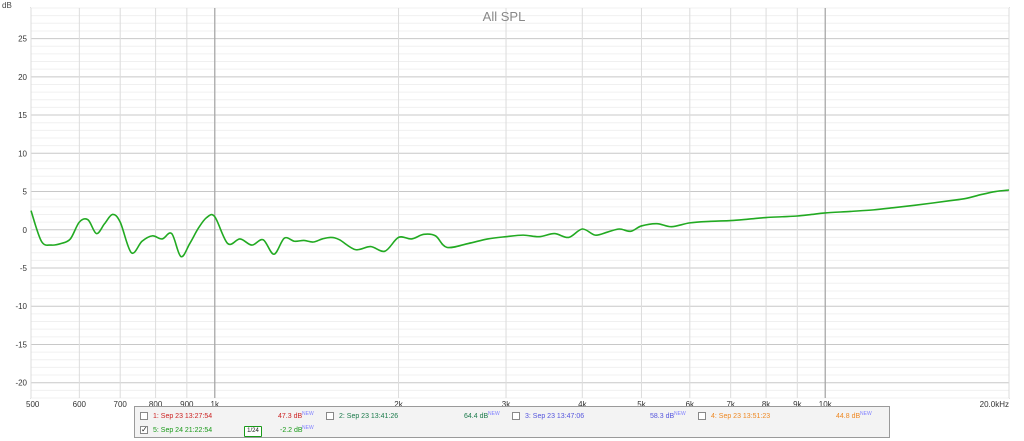 The width and height of the screenshot is (1024, 441). I want to click on legend-value-2: 64.4 dB, so click(476, 416).